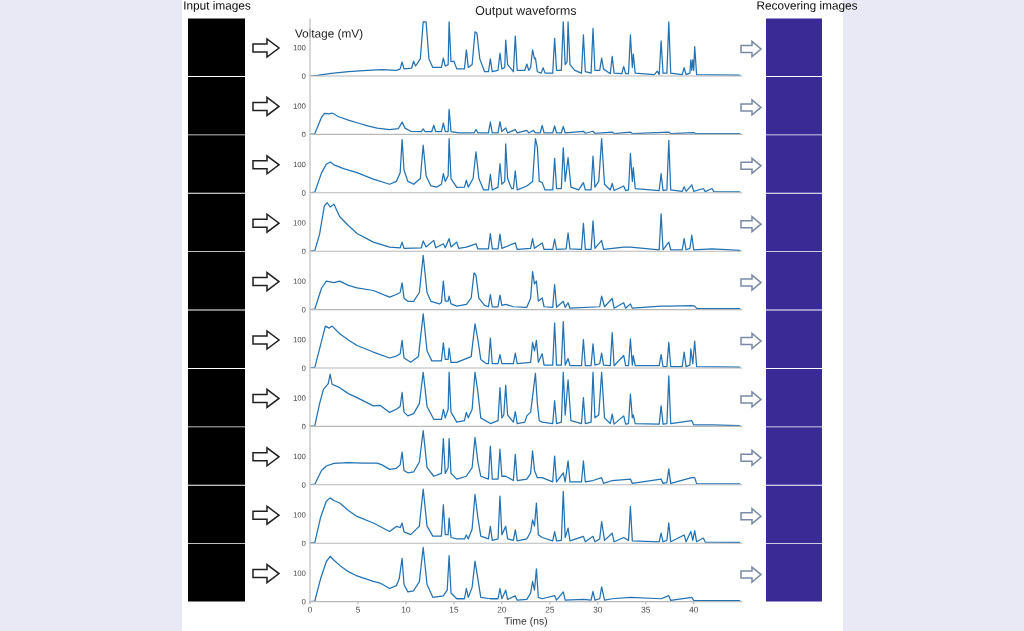  What do you see at coordinates (694, 609) in the screenshot?
I see `x-tick-label: 40` at bounding box center [694, 609].